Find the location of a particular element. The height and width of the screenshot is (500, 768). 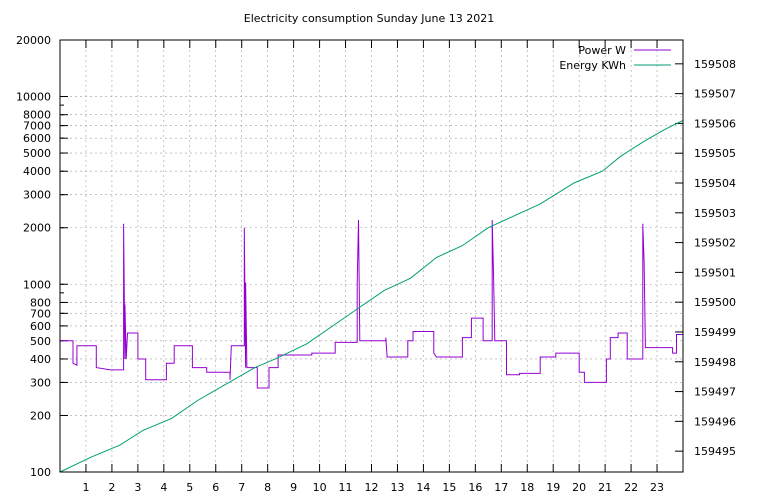

x-tick-label: 6 is located at coordinates (215, 487).